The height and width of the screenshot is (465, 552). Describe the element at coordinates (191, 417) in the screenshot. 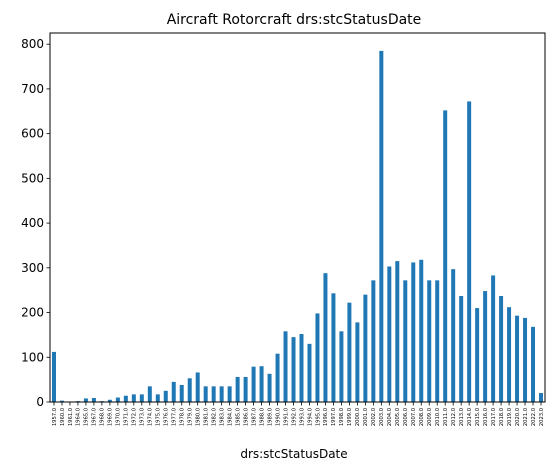

I see `x-tick-label: 1979.0` at that location.